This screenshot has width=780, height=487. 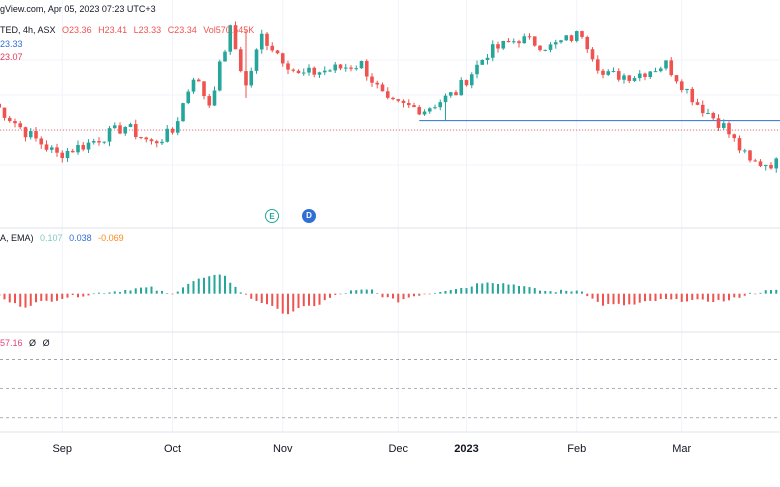 What do you see at coordinates (13, 44) in the screenshot?
I see `ma-slow-legend: 23.33` at bounding box center [13, 44].